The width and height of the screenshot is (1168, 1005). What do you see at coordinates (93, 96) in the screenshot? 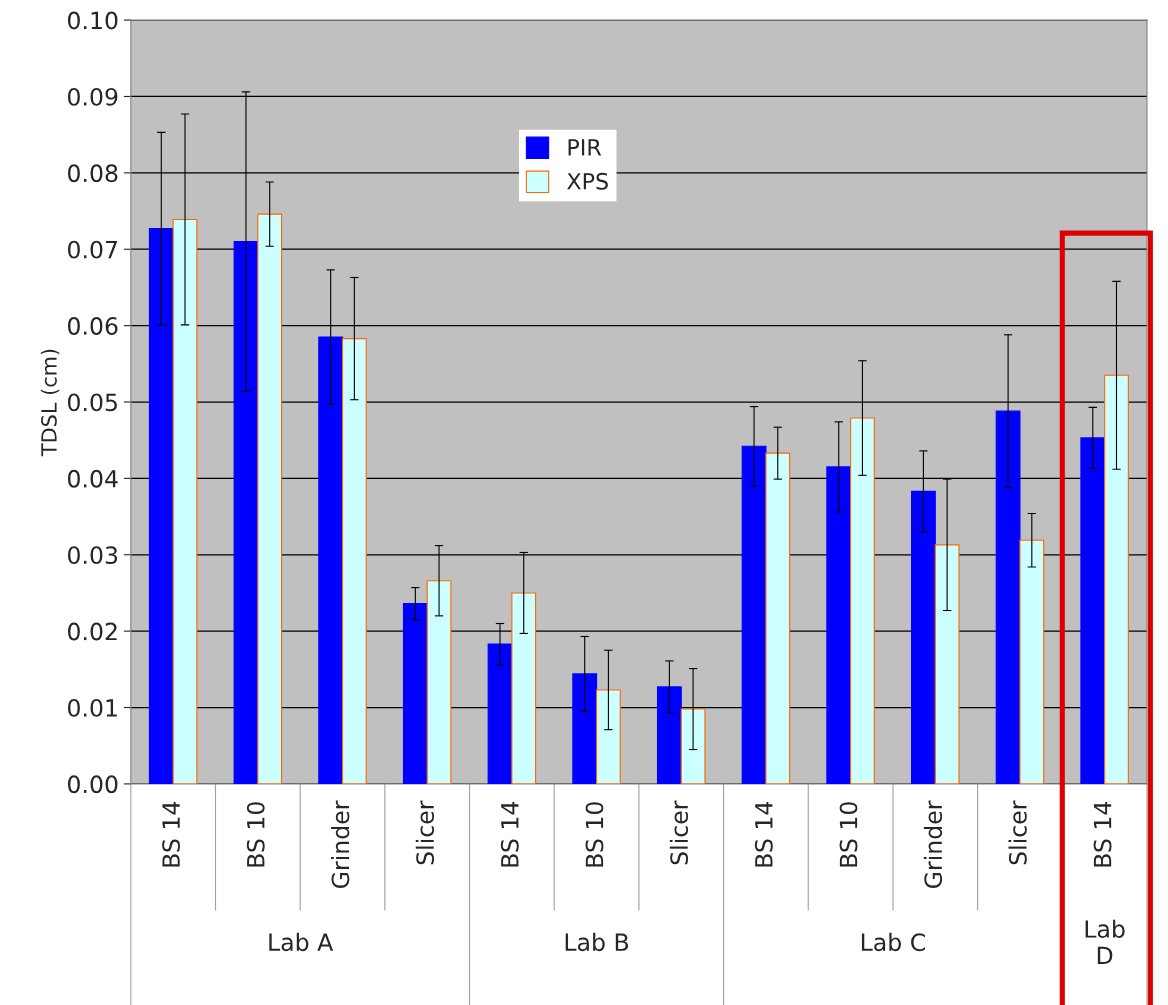
I see `y-tick-label: 0.09` at bounding box center [93, 96].